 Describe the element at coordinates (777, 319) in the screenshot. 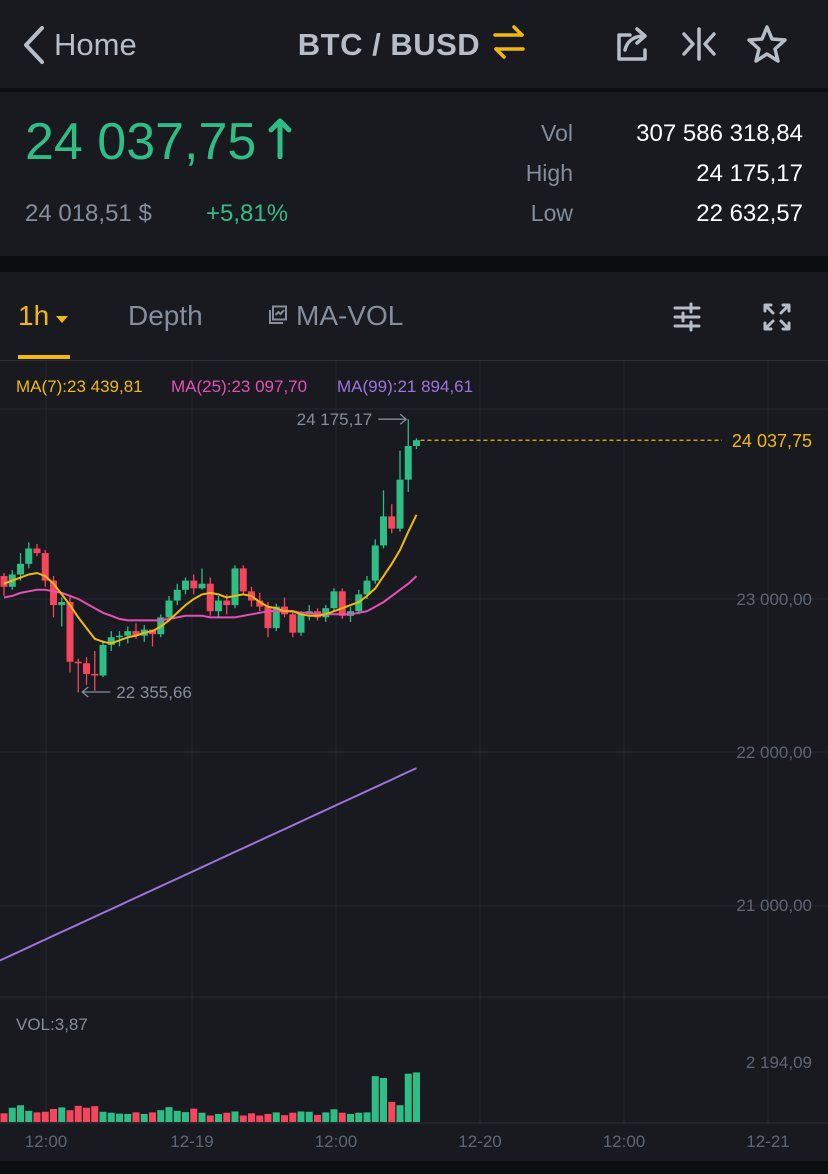

I see `fullscreen-icon` at that location.